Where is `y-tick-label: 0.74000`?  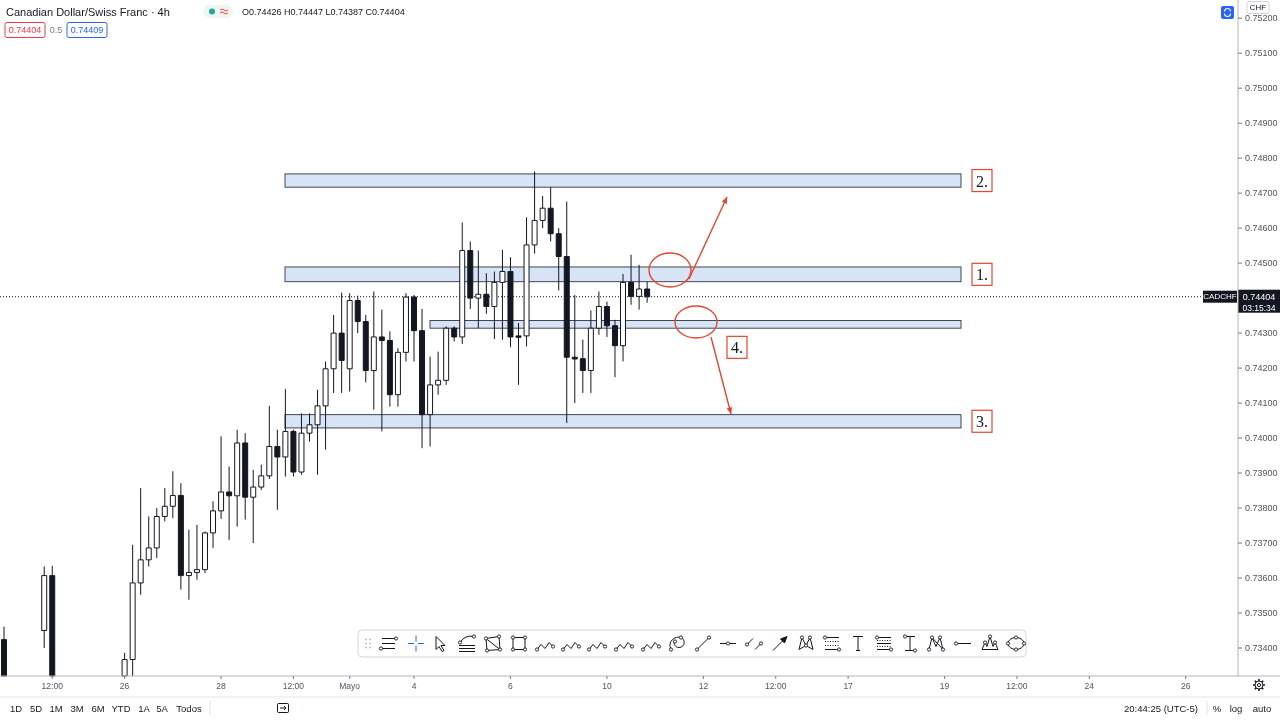 y-tick-label: 0.74000 is located at coordinates (1261, 438).